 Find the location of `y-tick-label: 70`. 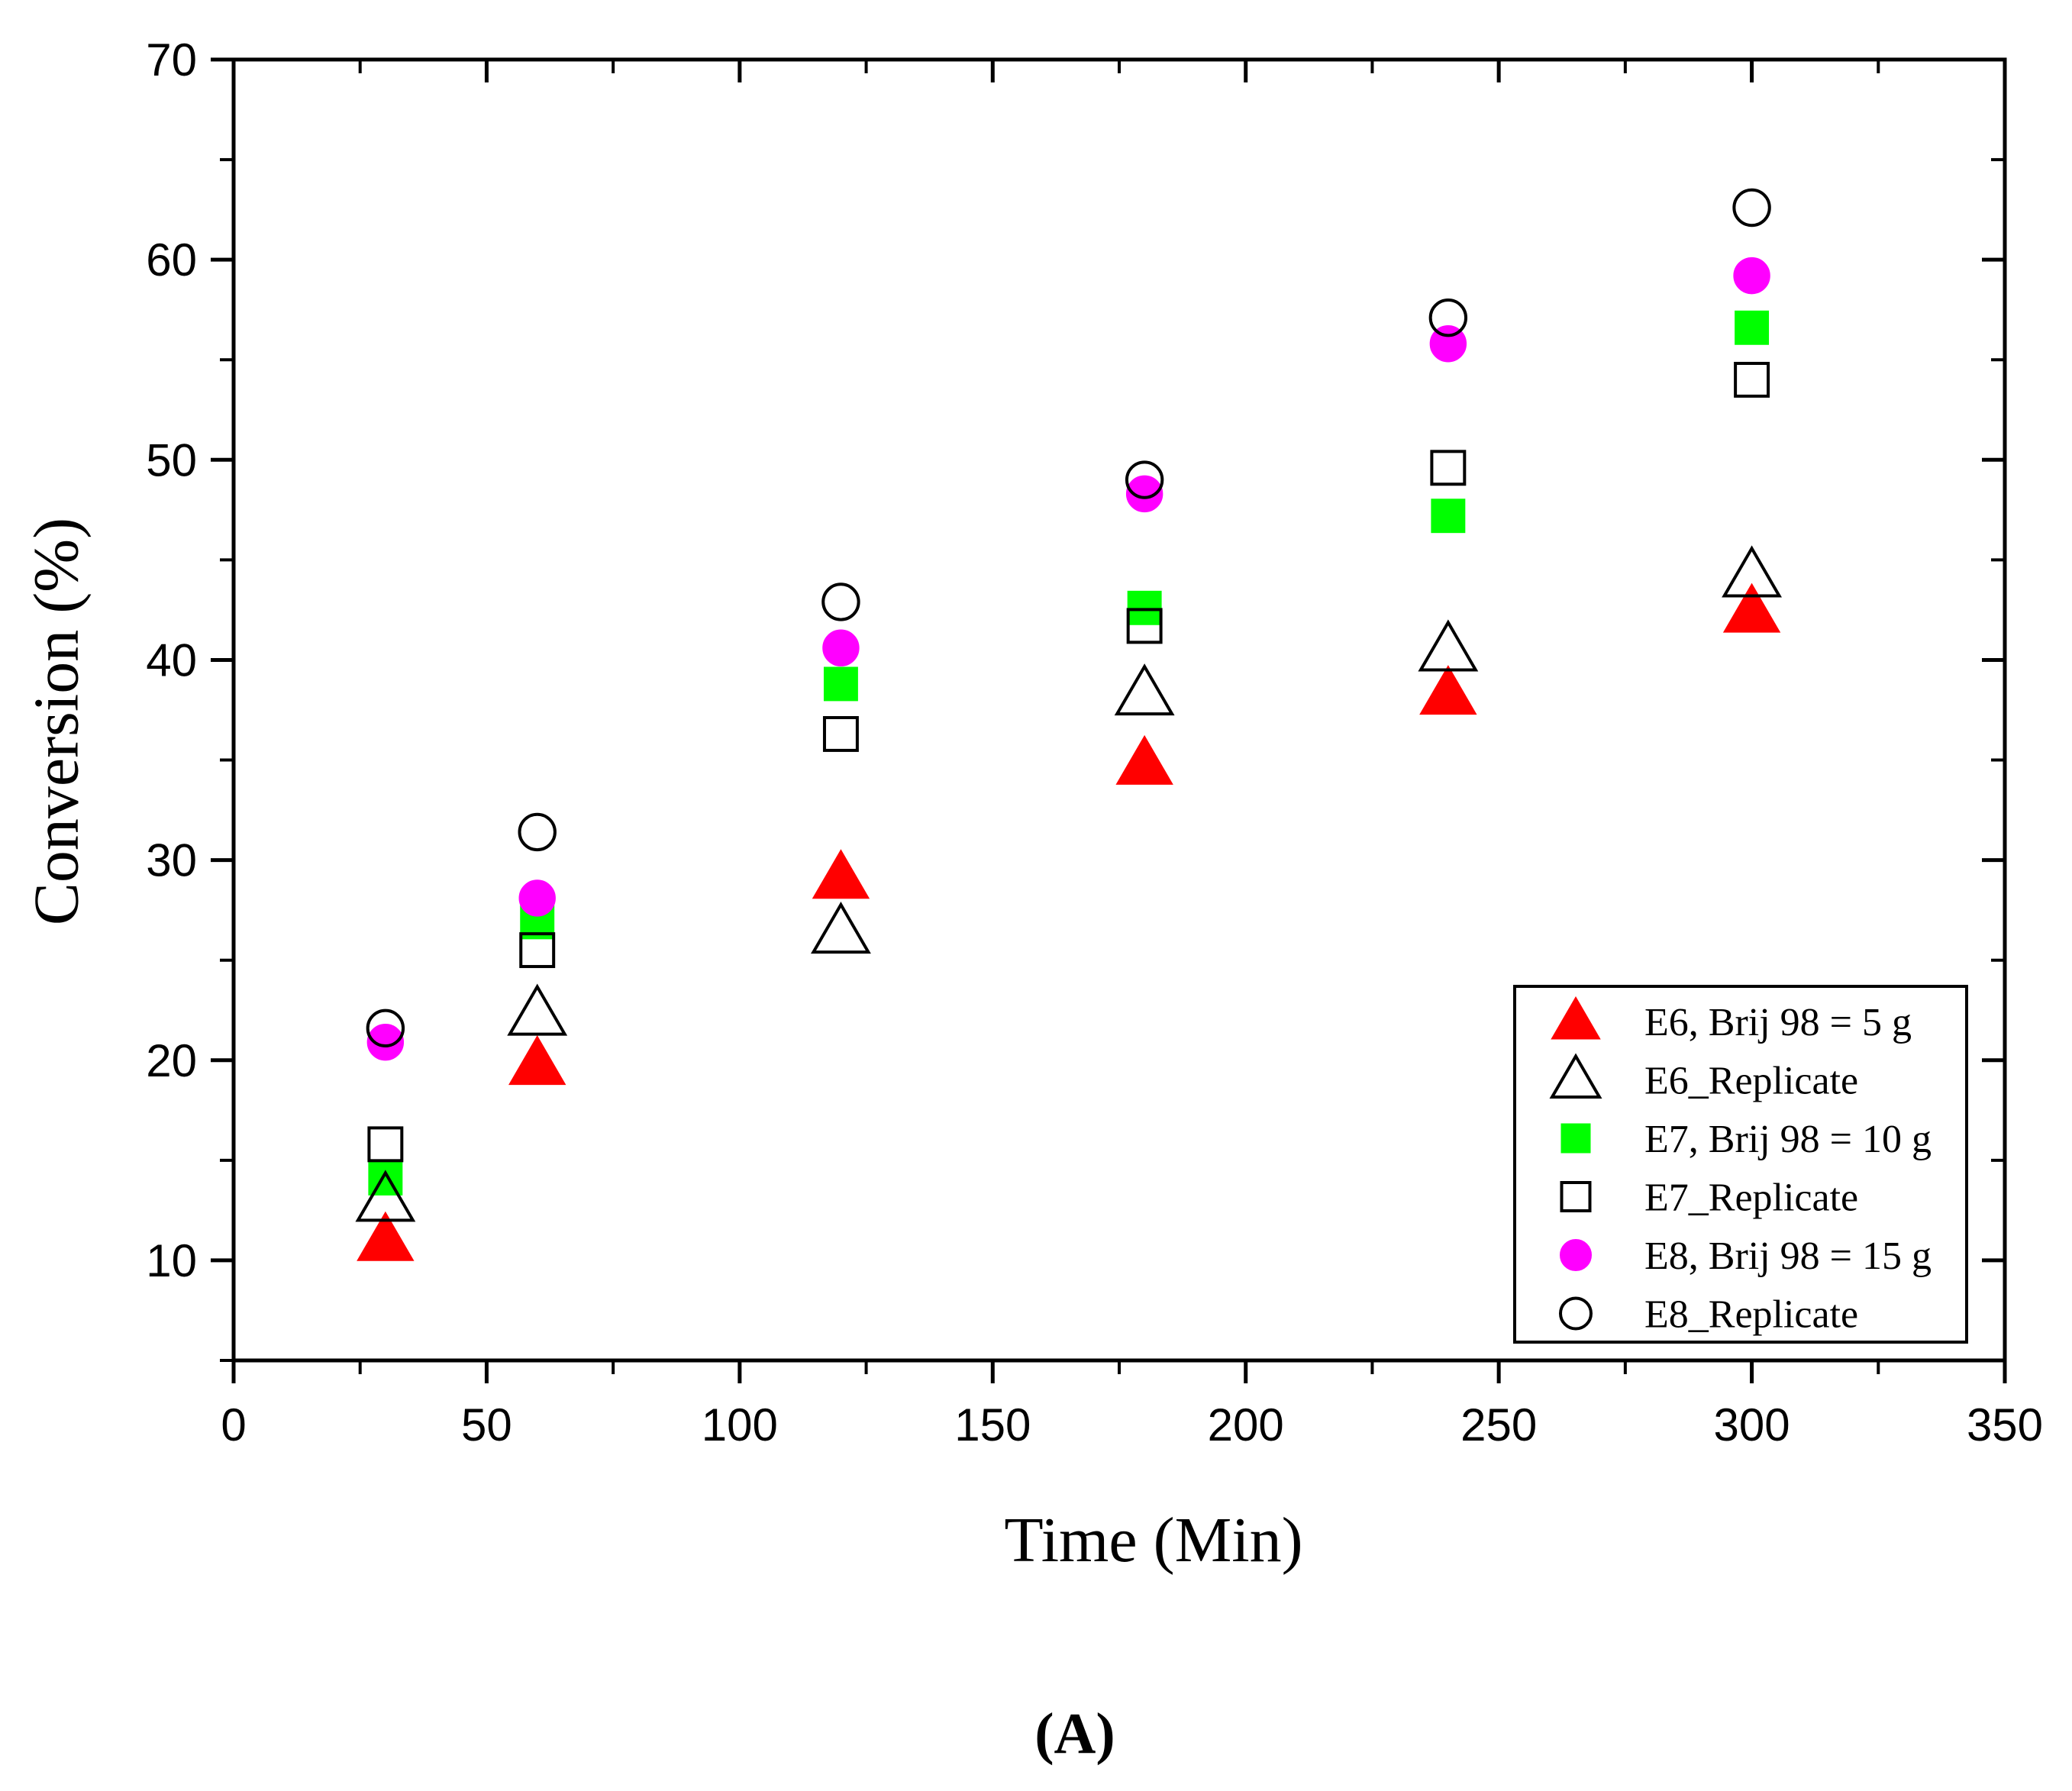

y-tick-label: 70 is located at coordinates (171, 60).